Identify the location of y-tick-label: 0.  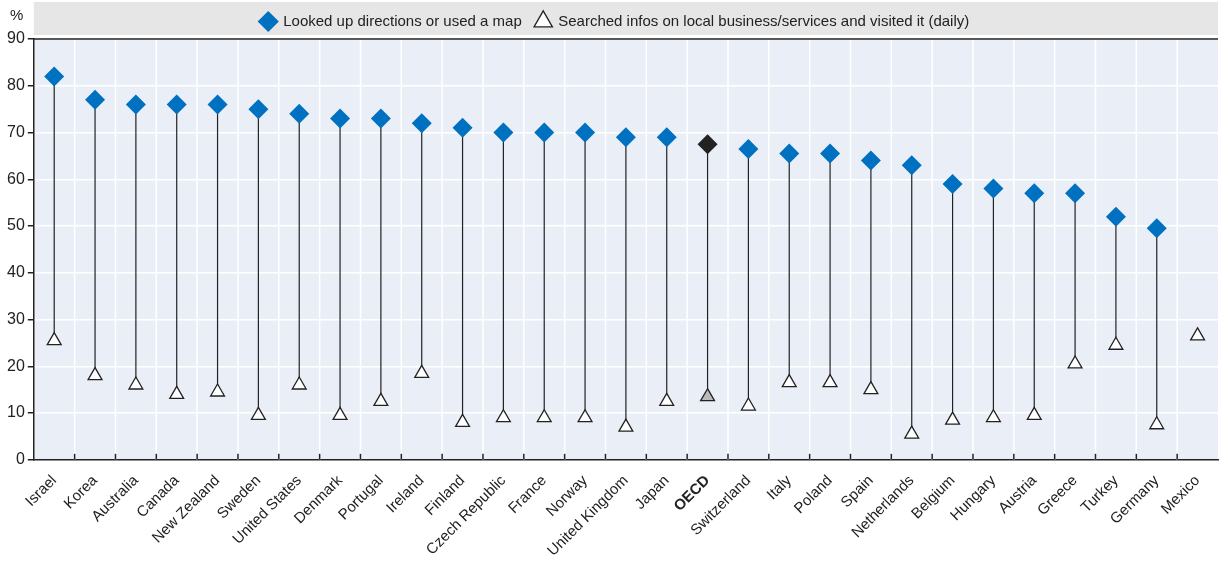
(20, 459).